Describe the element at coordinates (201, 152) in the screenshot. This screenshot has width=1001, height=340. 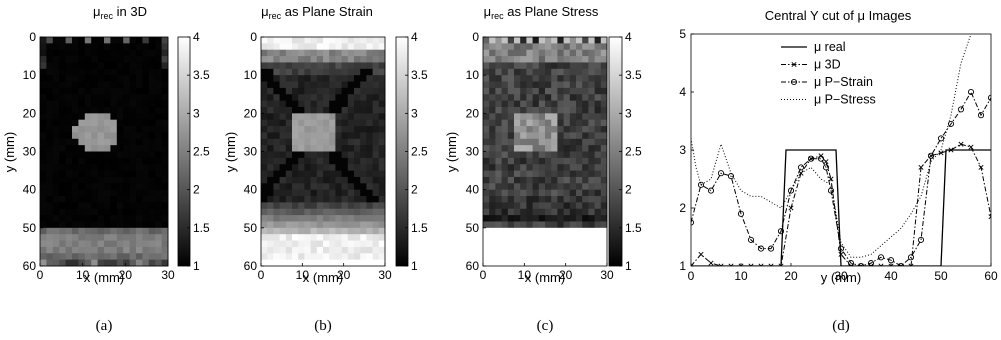
I see `colorbar-a-tick-label: 2.5` at that location.